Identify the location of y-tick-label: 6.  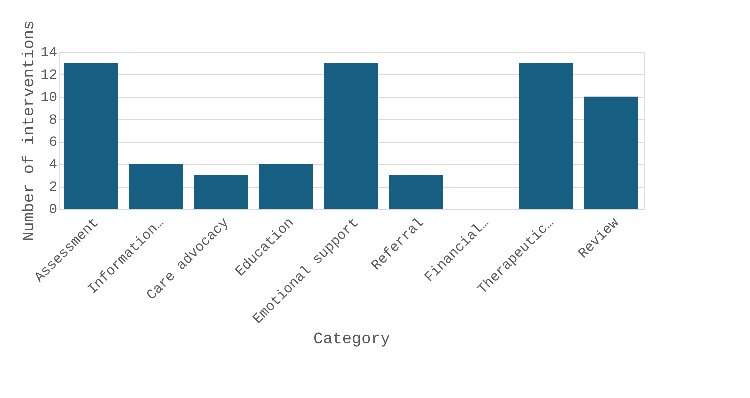
(53, 143).